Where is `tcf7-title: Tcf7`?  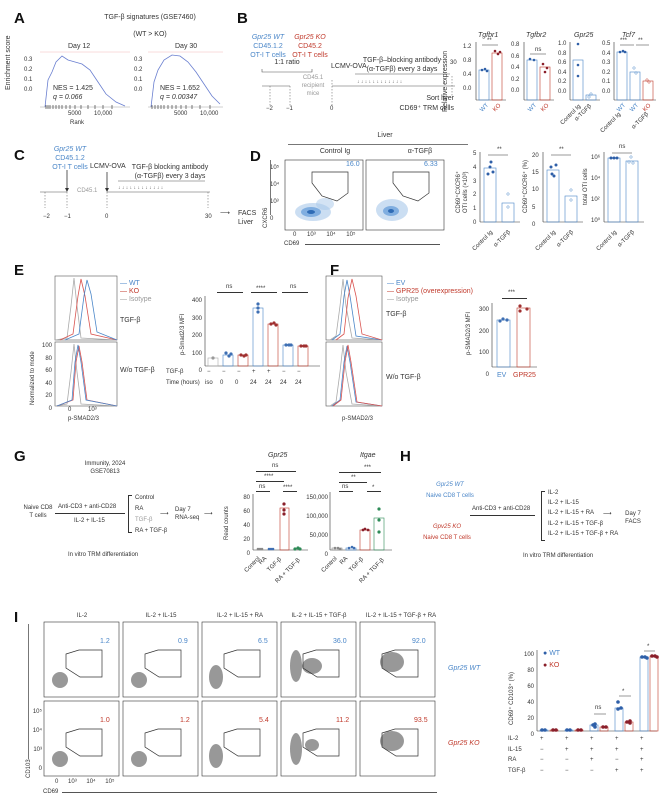 tcf7-title: Tcf7 is located at coordinates (628, 35).